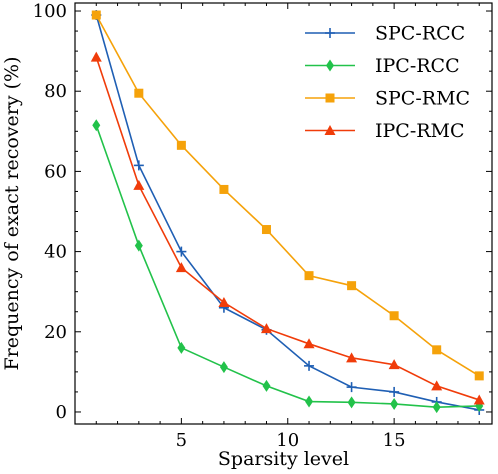 This screenshot has width=498, height=474. What do you see at coordinates (420, 34) in the screenshot?
I see `legend-label: SPC-RCC` at bounding box center [420, 34].